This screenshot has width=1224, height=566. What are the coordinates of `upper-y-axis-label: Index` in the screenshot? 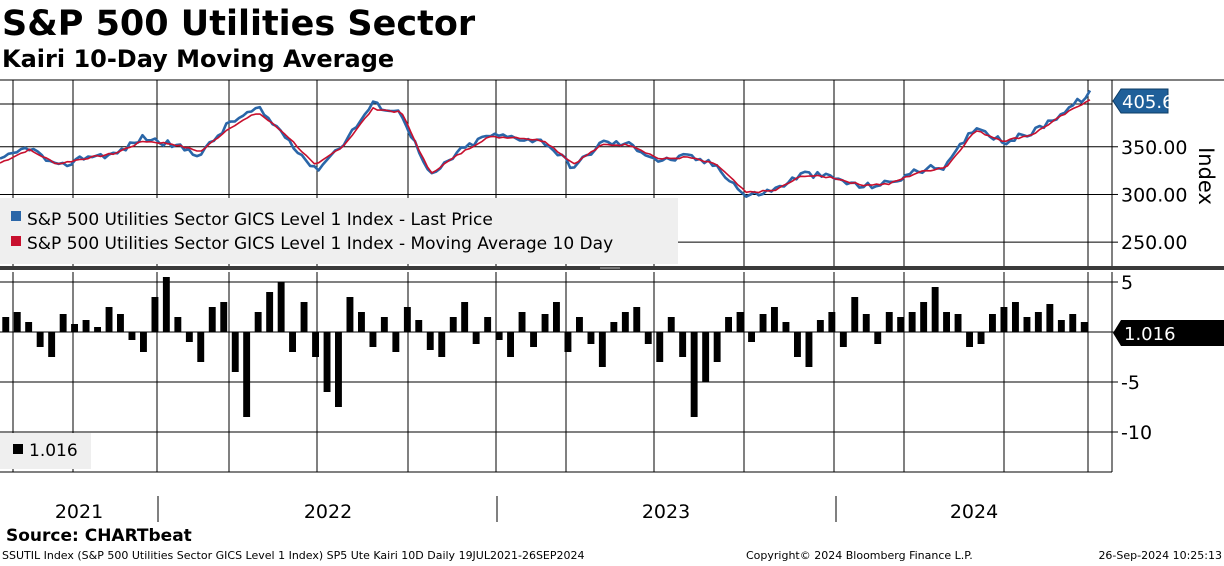 It's located at (1206, 176).